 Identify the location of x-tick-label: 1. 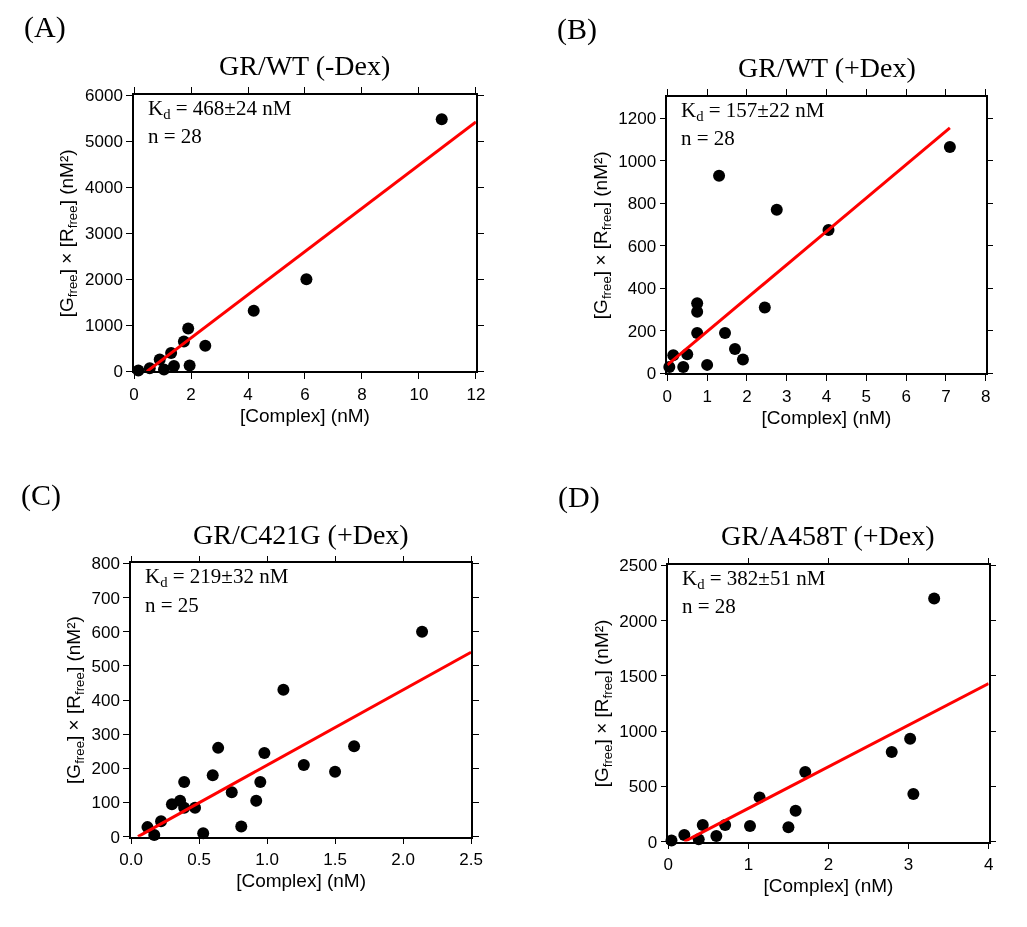
(707, 396).